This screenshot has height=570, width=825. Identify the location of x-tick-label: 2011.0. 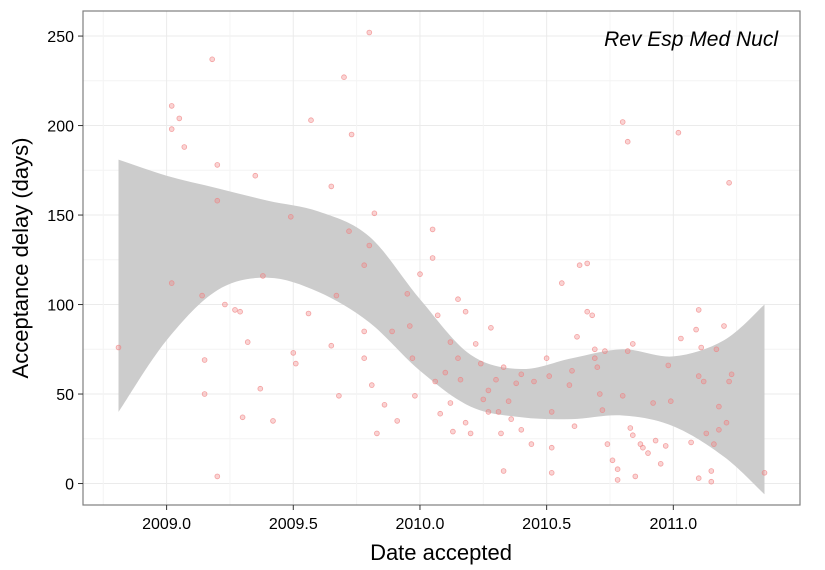
(673, 524).